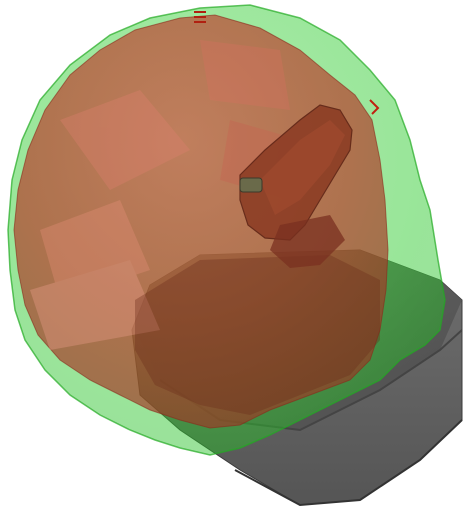 The image size is (464, 520). What do you see at coordinates (374, 107) in the screenshot?
I see `right-edge-marker` at bounding box center [374, 107].